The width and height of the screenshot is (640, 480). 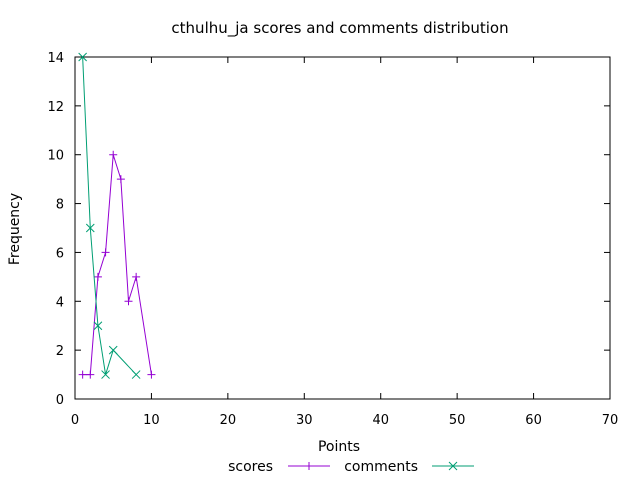 I want to click on x-tick-label: 30, so click(x=304, y=420).